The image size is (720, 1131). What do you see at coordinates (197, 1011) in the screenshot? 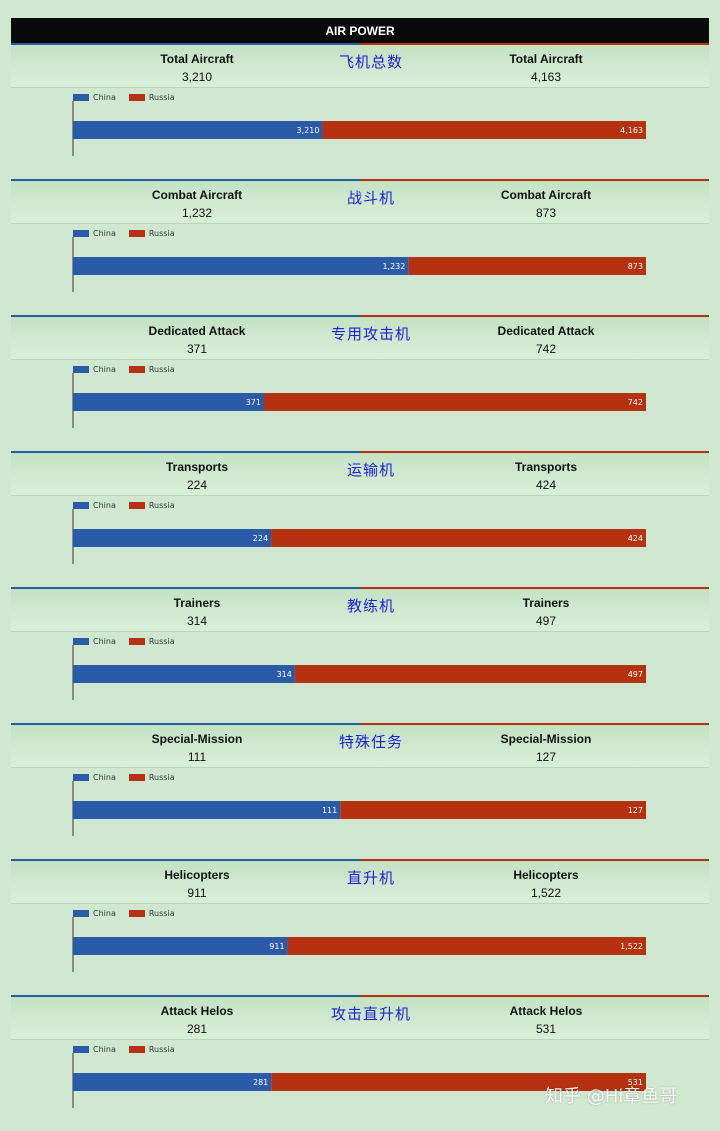
I see `china-metric-label: Attack Helos` at bounding box center [197, 1011].